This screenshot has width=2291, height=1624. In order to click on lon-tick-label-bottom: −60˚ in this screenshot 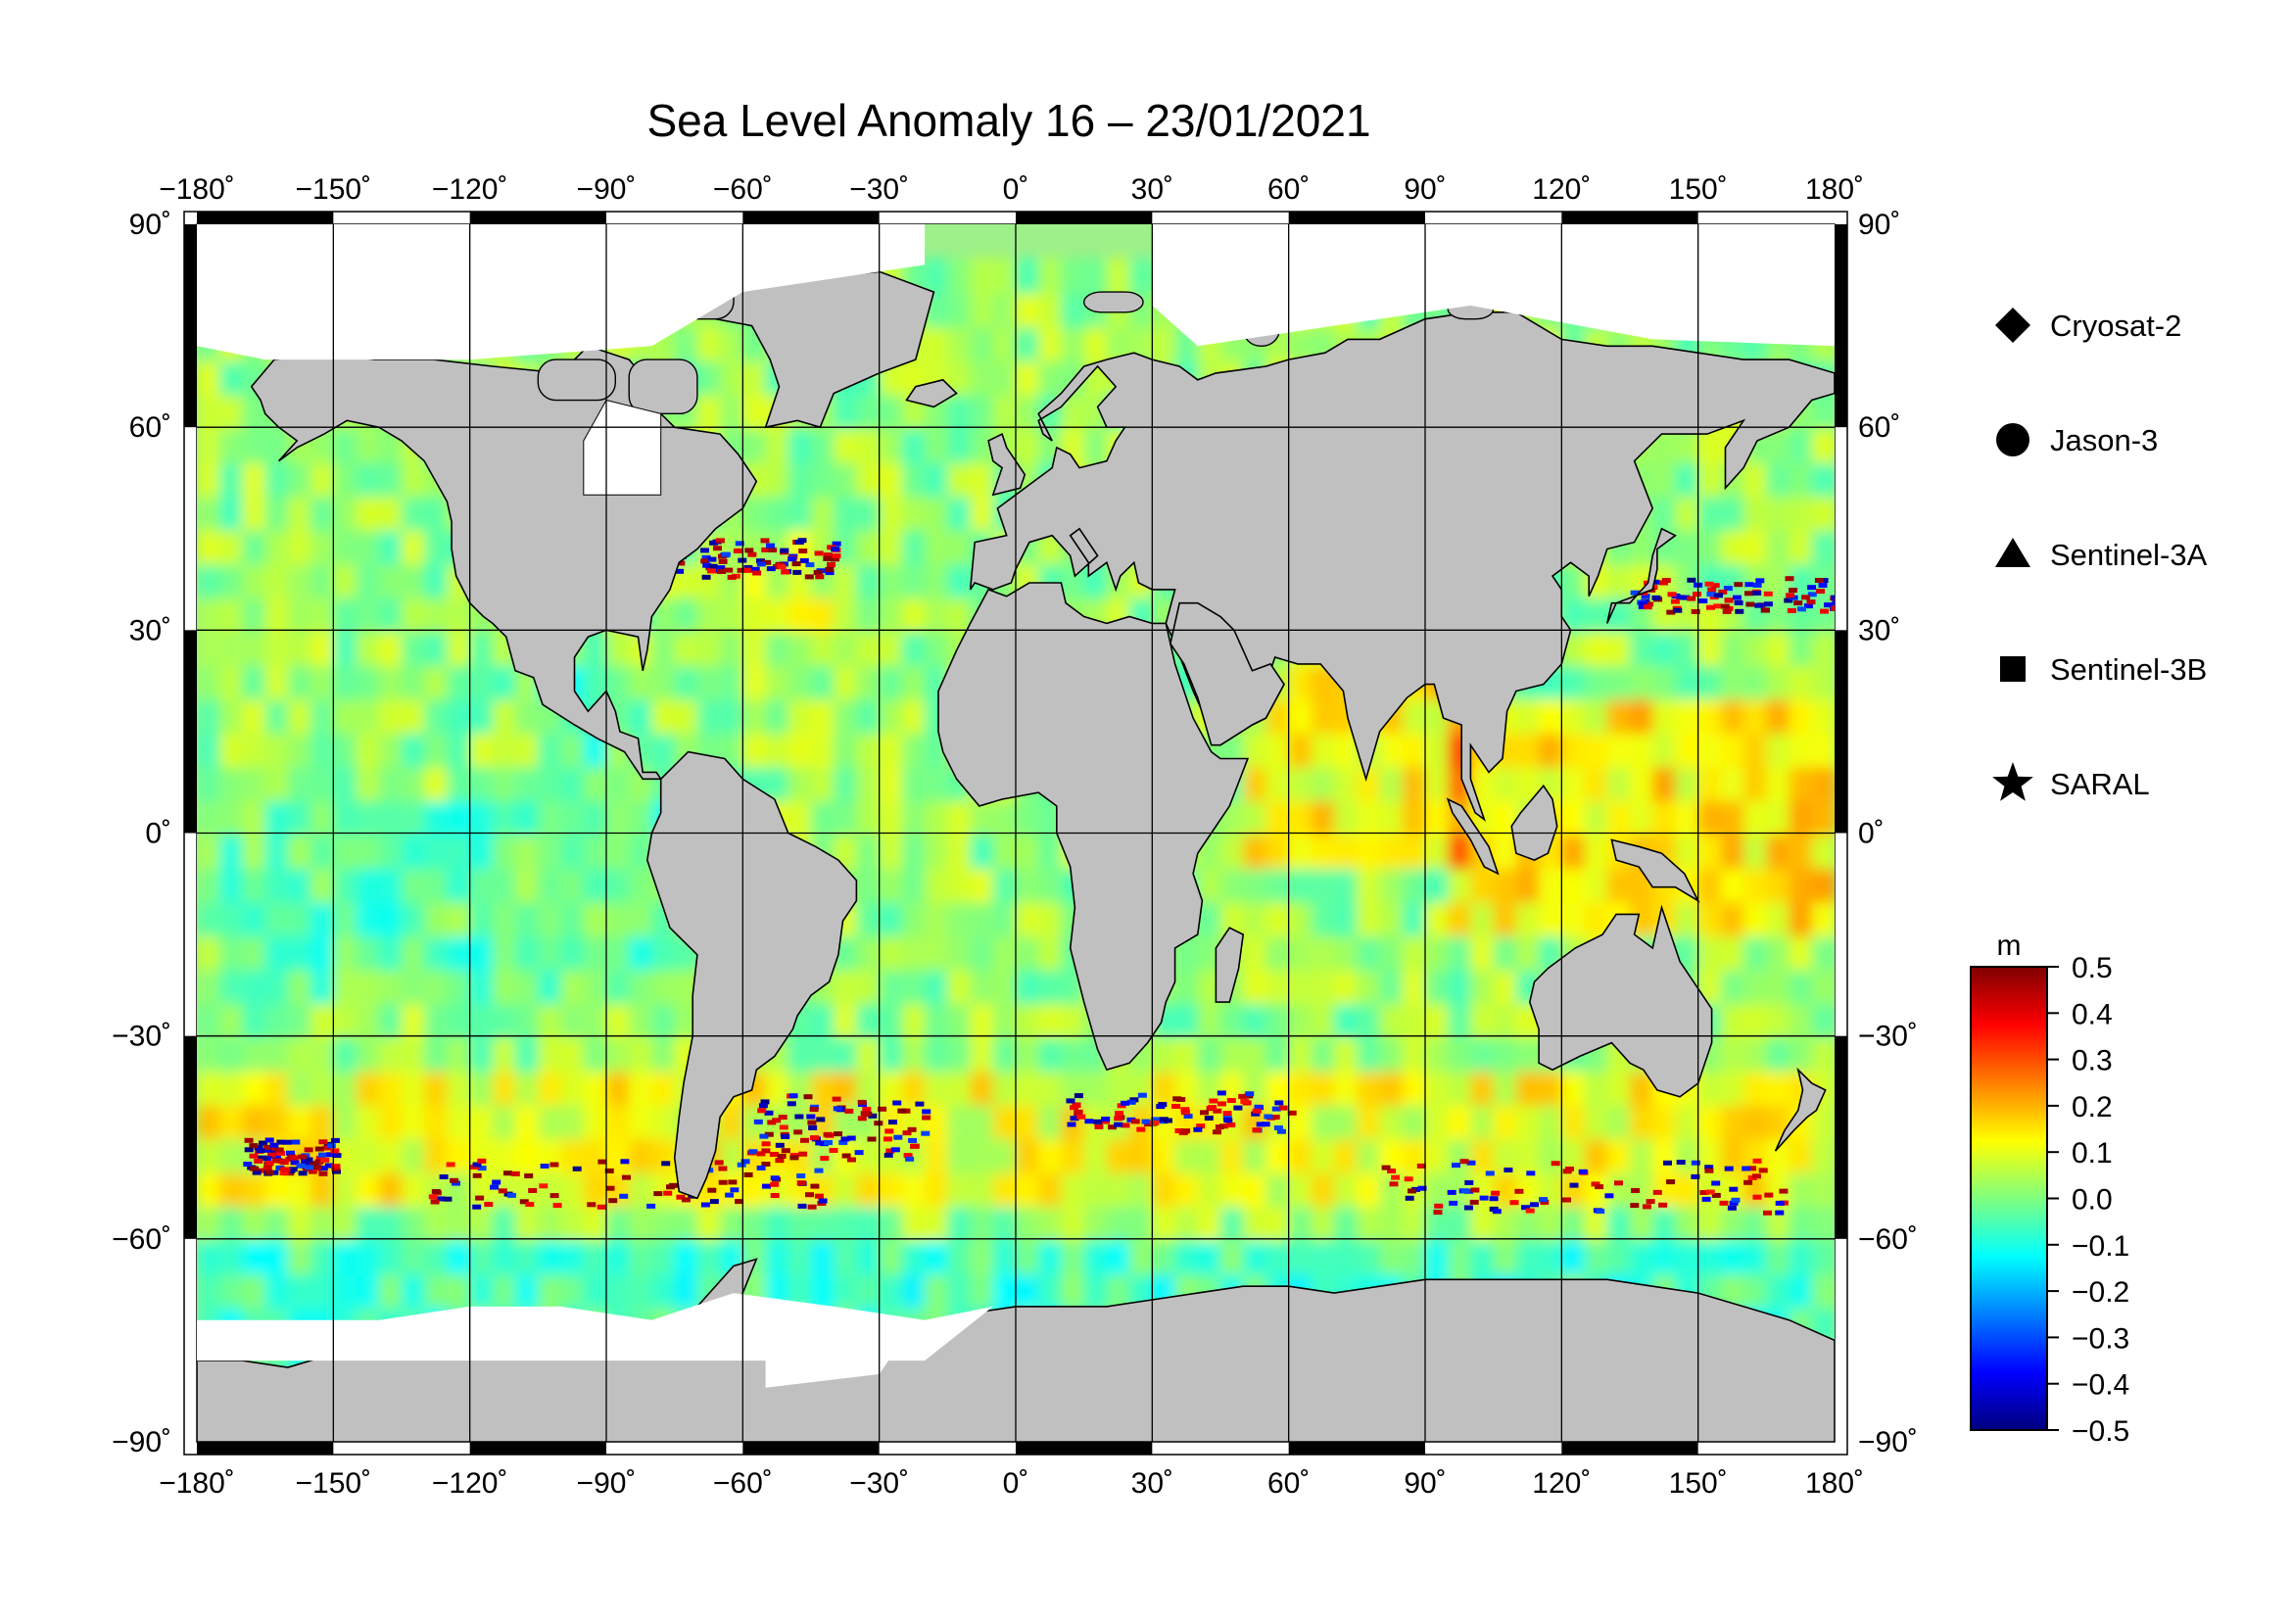, I will do `click(743, 1484)`.